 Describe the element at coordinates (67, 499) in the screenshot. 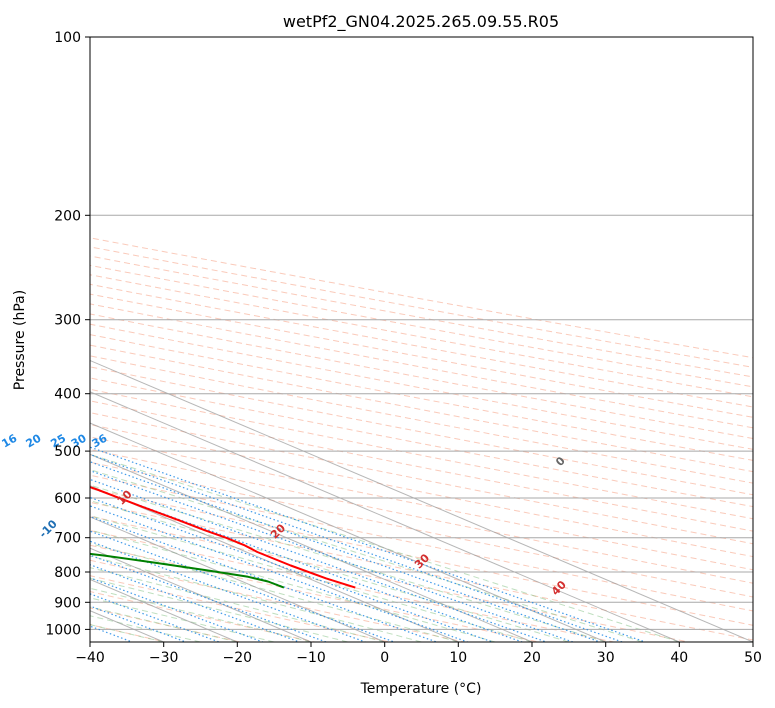

I see `y-tick-label: 600` at that location.